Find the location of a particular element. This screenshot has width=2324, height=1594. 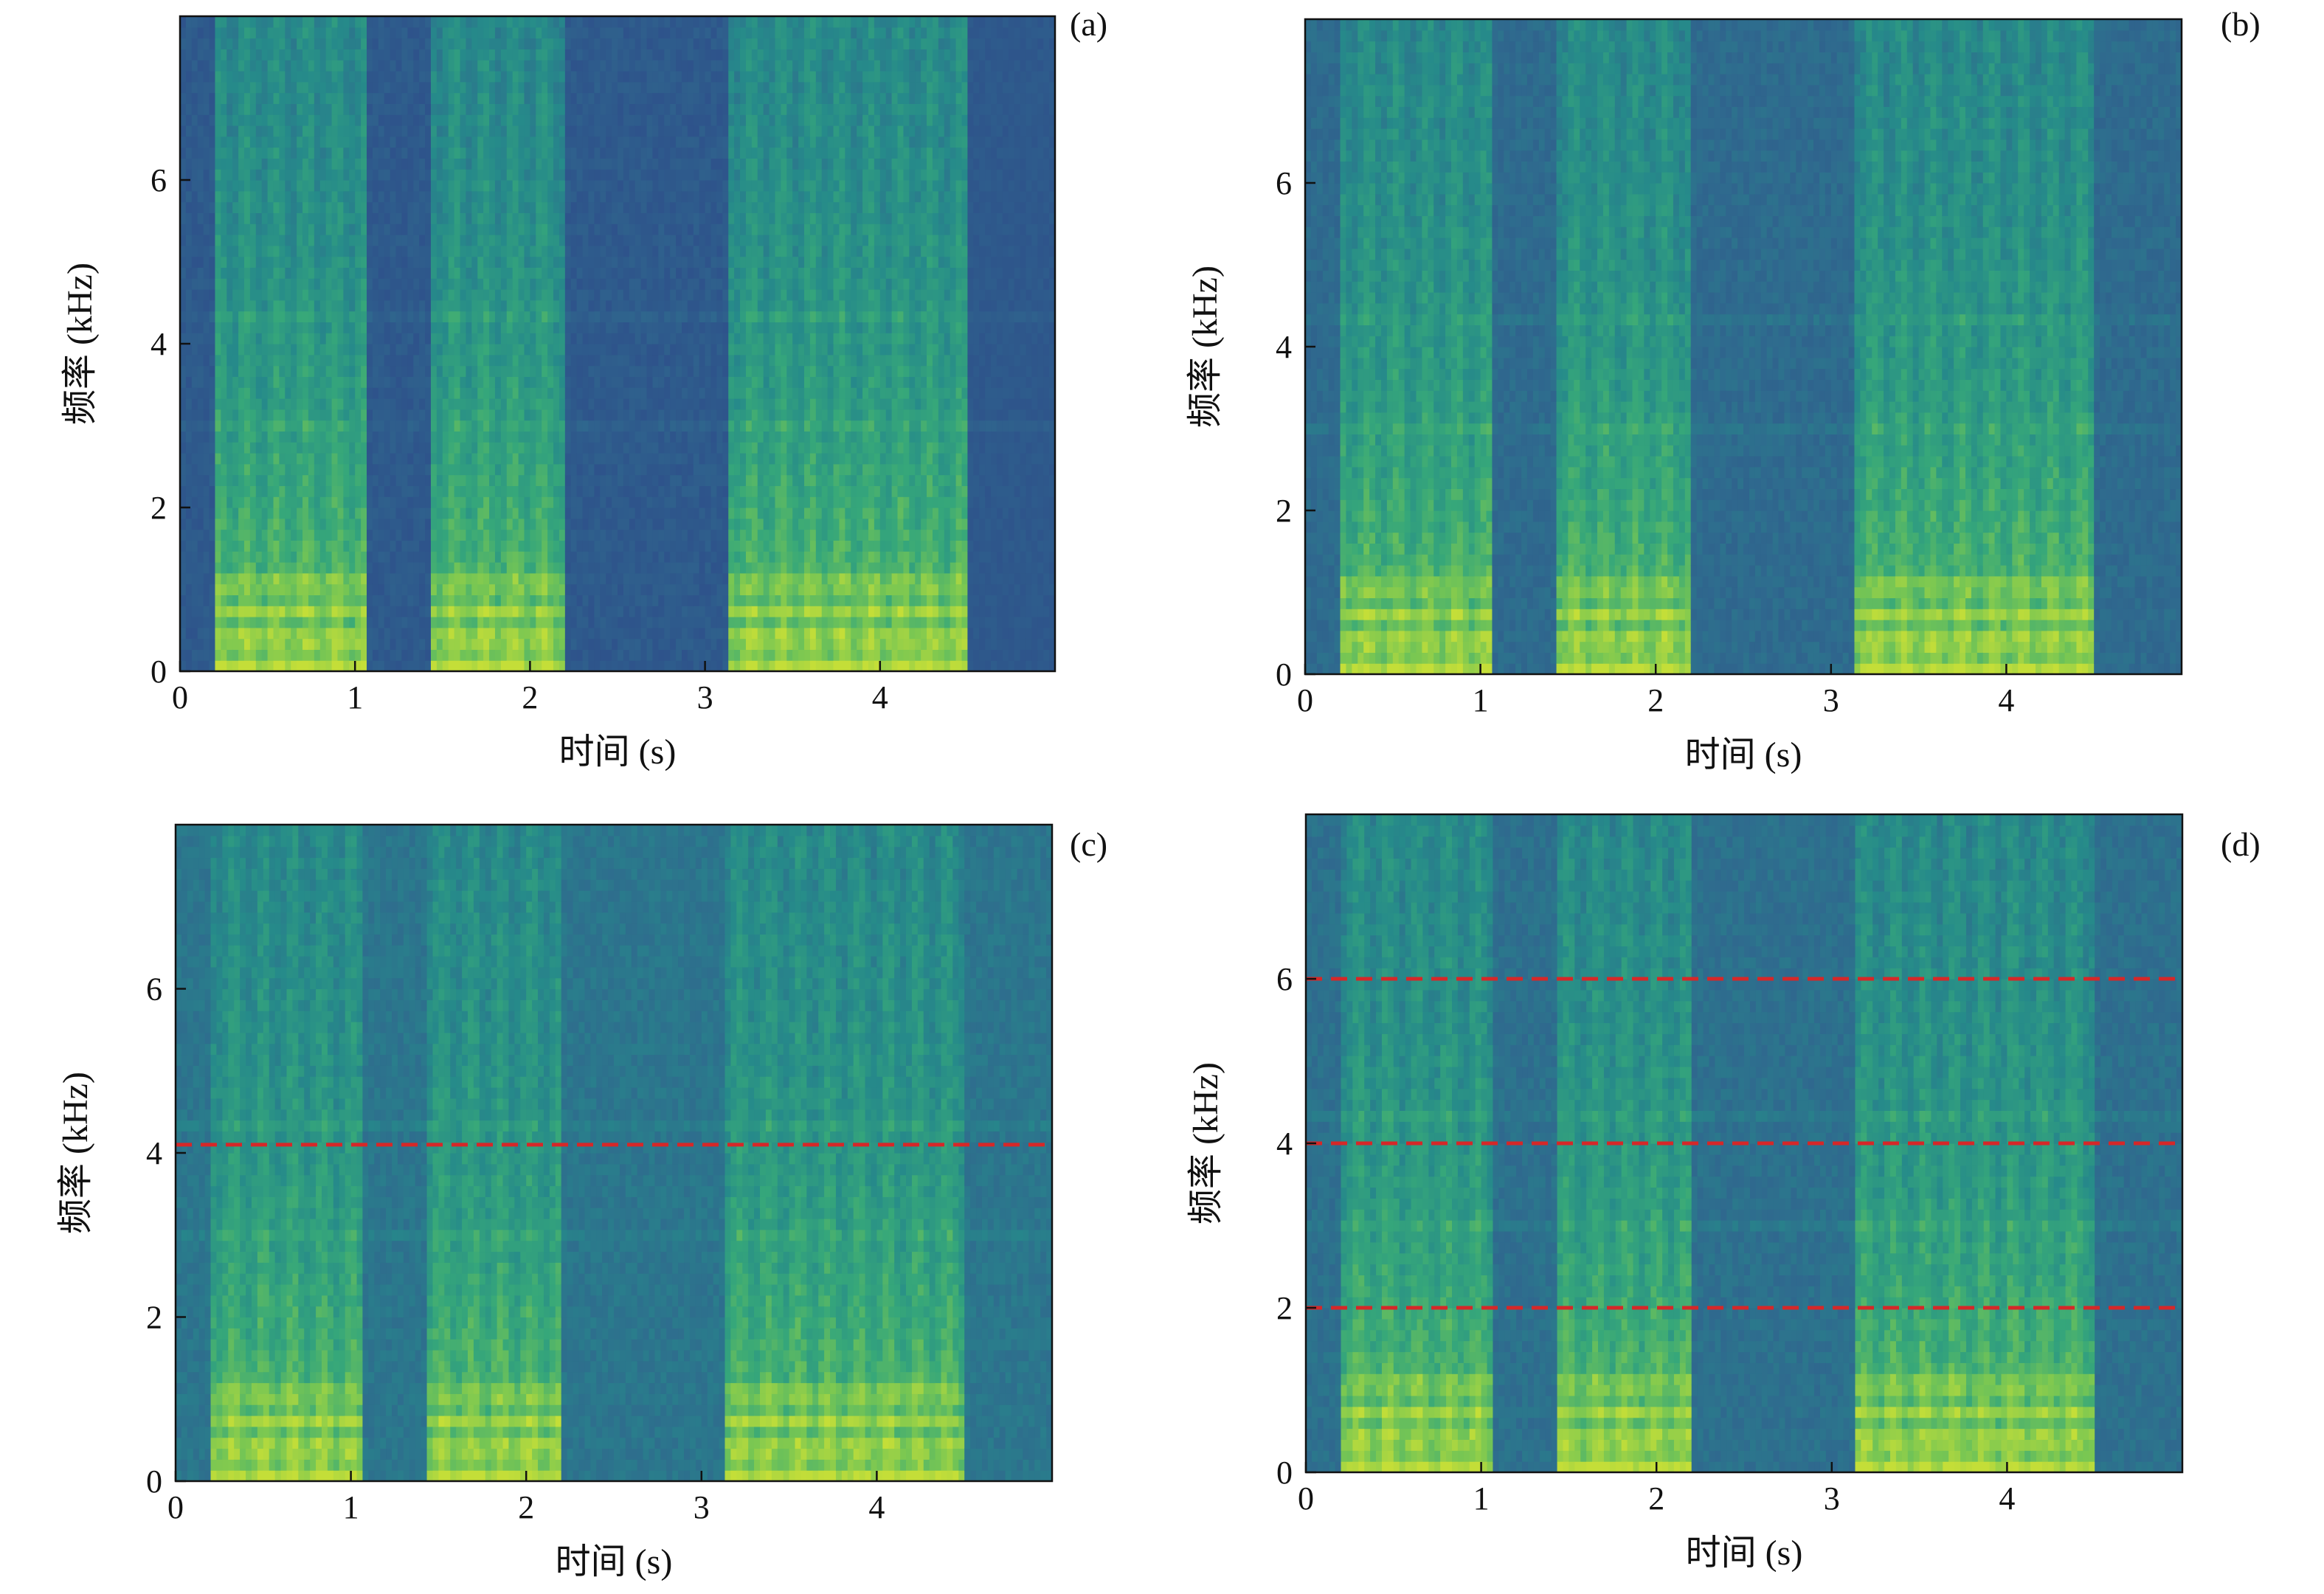

panel-label: (c) is located at coordinates (1088, 844).